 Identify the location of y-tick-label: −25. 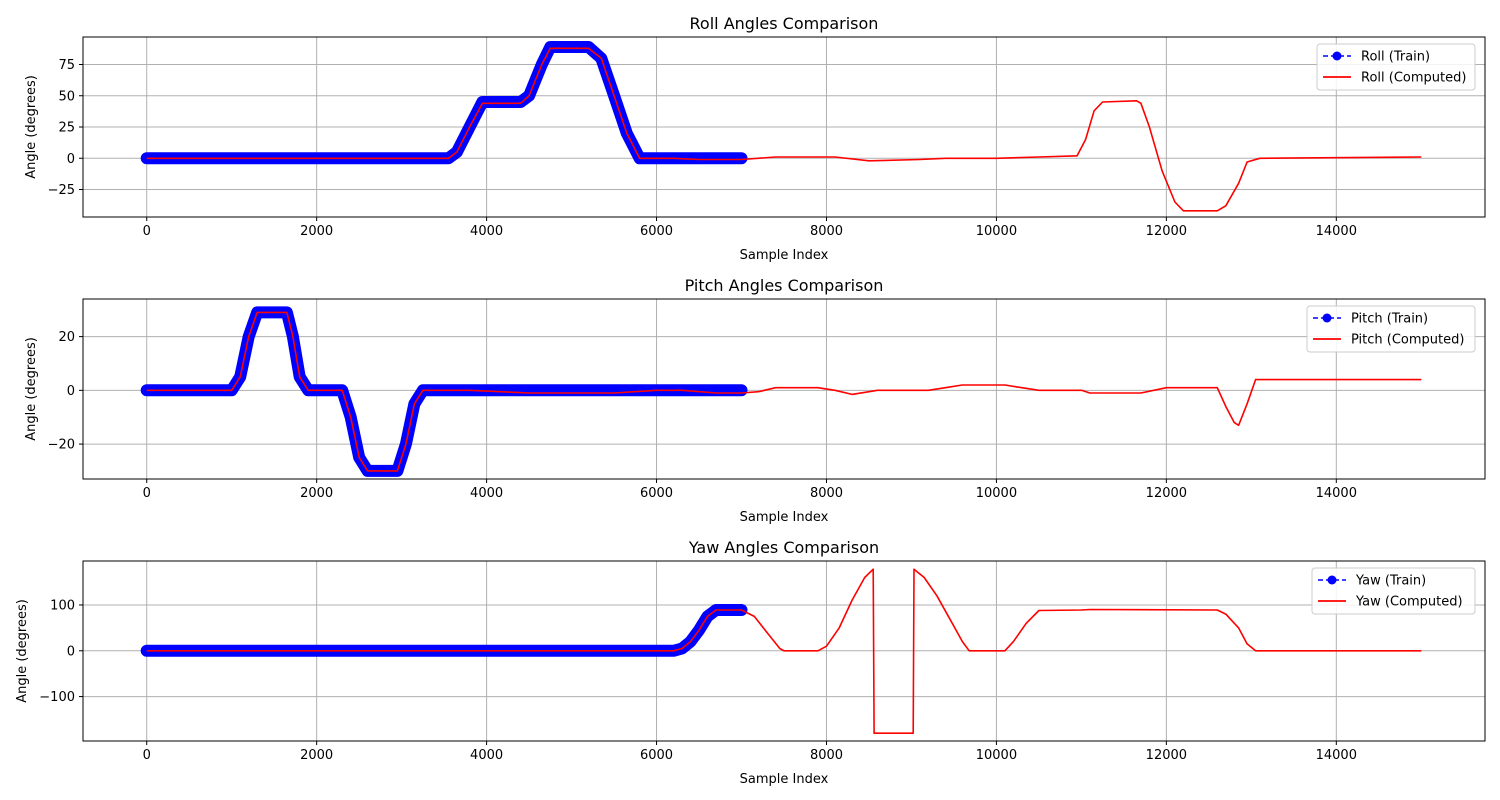
(61, 190).